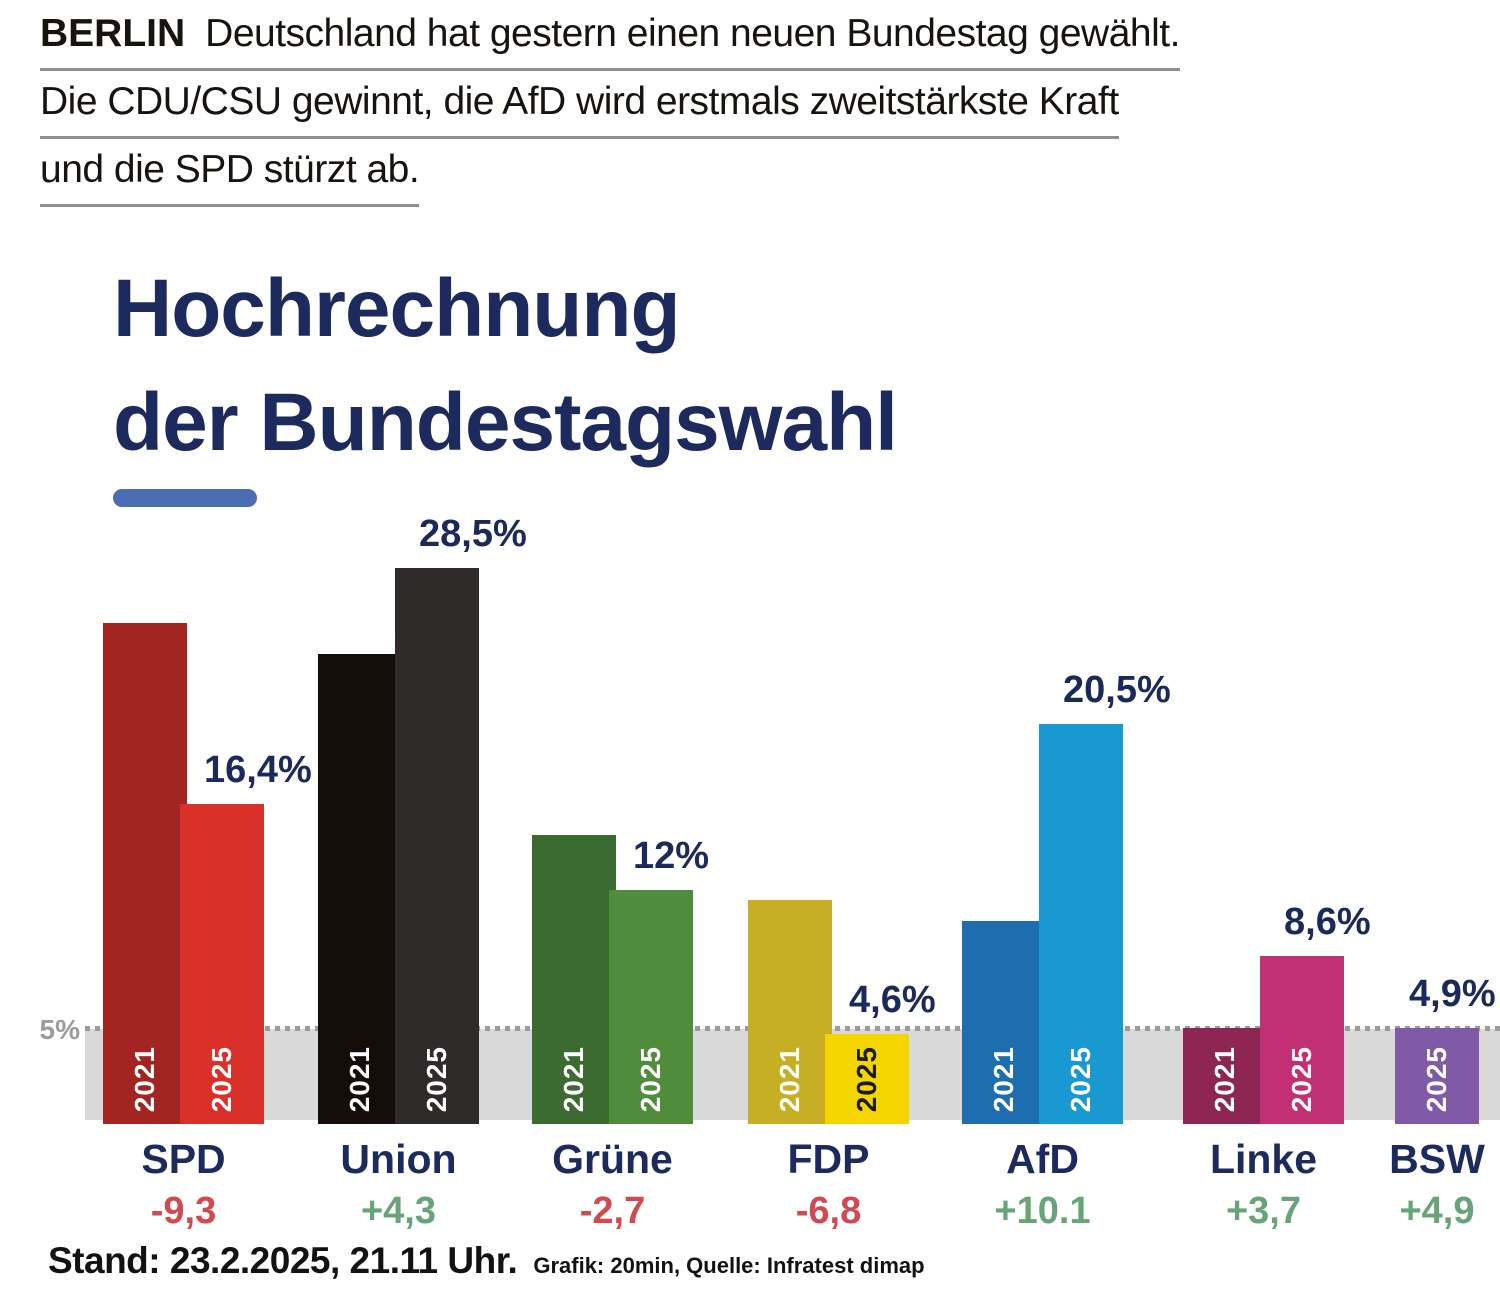  Describe the element at coordinates (1004, 1022) in the screenshot. I see `bar-AfD-2021: 2021` at that location.